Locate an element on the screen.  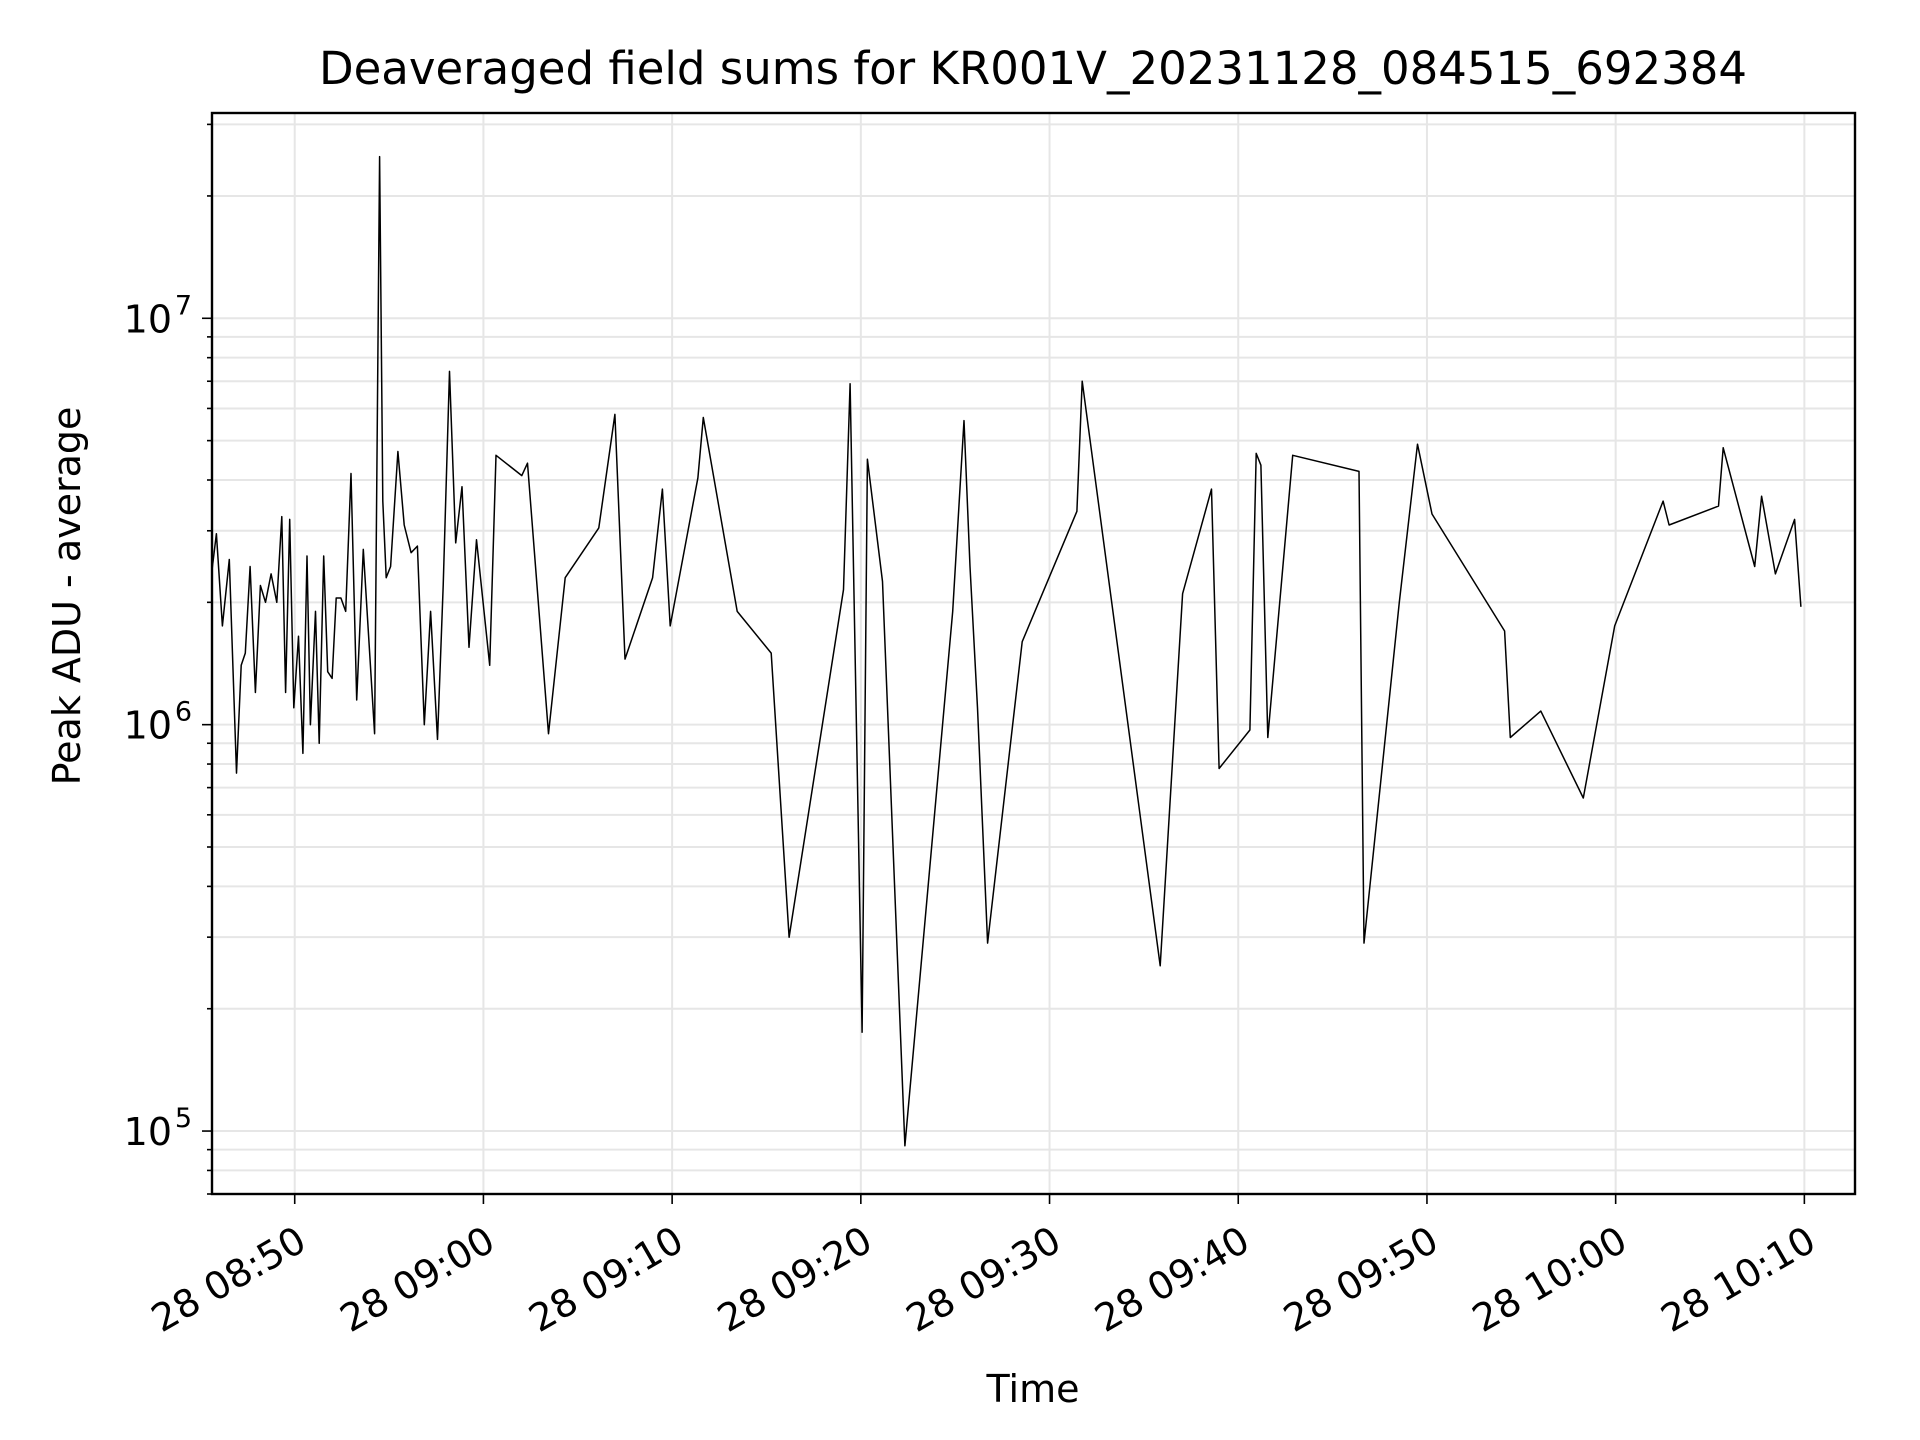
y-tick-label-exponent: 7 is located at coordinates (183, 305).